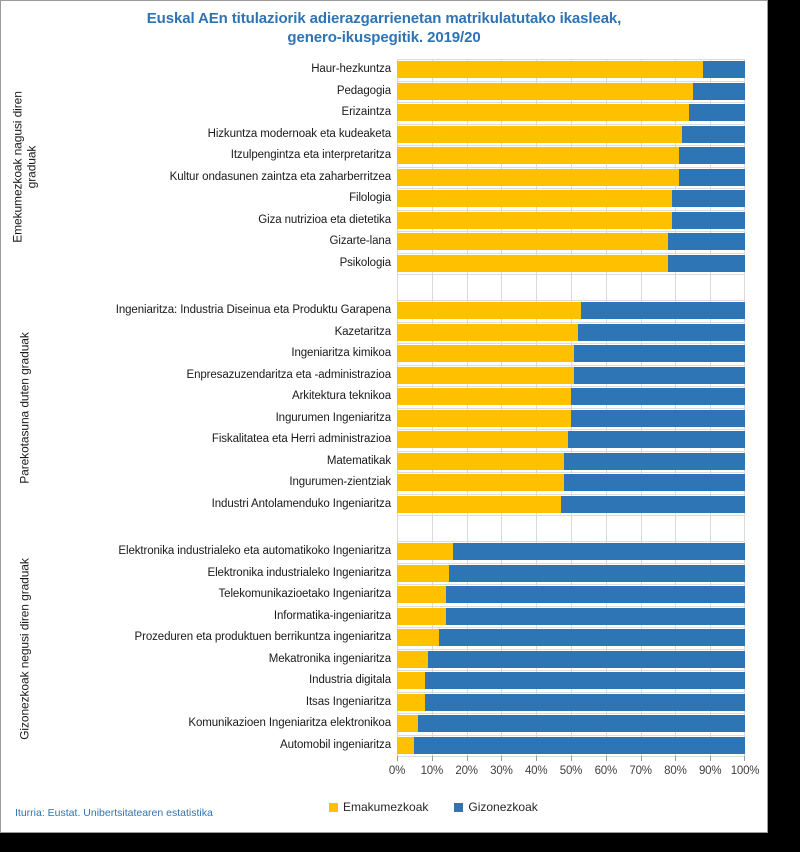 This screenshot has height=852, width=800. Describe the element at coordinates (384, 37) in the screenshot. I see `chart-title-line2: genero-ikuspegitik. 2019/20` at that location.